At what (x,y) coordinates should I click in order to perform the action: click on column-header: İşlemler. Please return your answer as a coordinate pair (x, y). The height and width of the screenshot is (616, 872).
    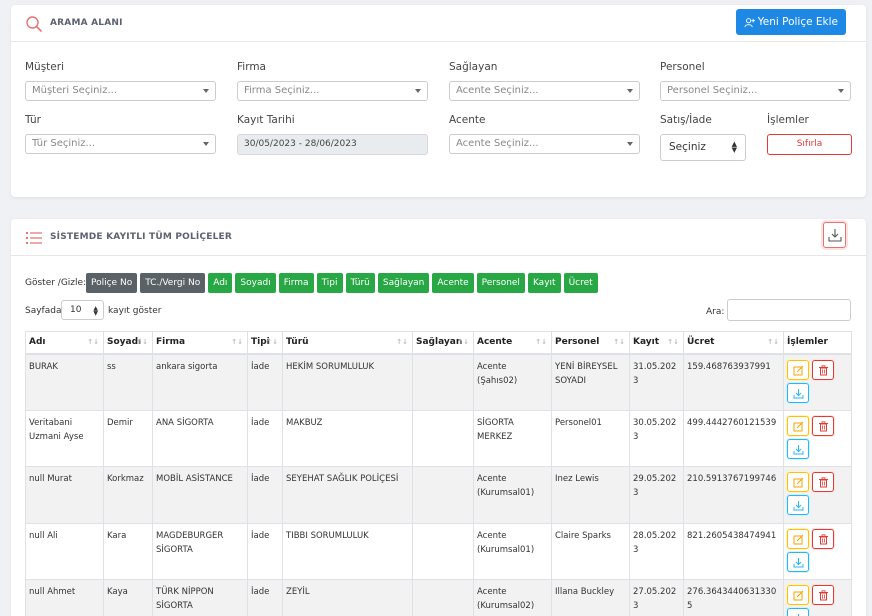
    Looking at the image, I should click on (817, 343).